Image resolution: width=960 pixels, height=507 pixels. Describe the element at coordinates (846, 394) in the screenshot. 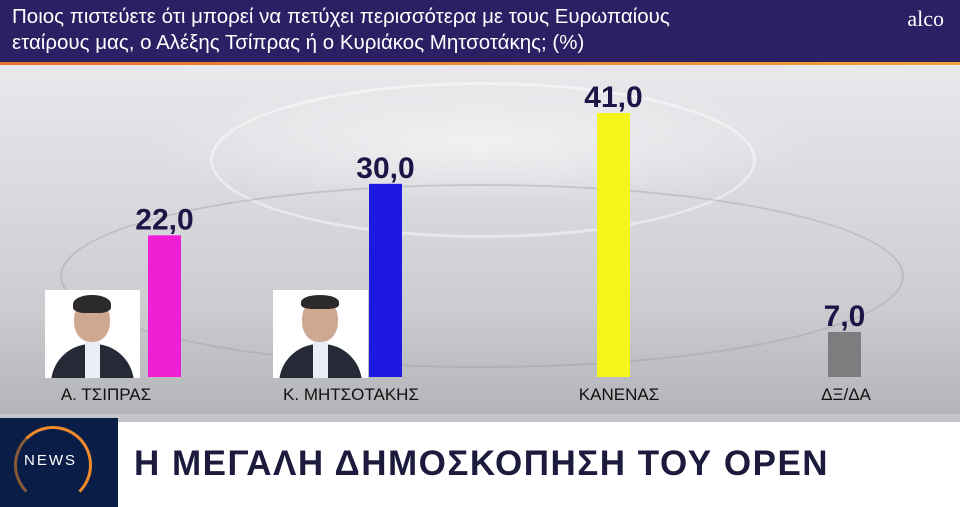

I see `category-label-4: ΔΞ/ΔΑ` at that location.